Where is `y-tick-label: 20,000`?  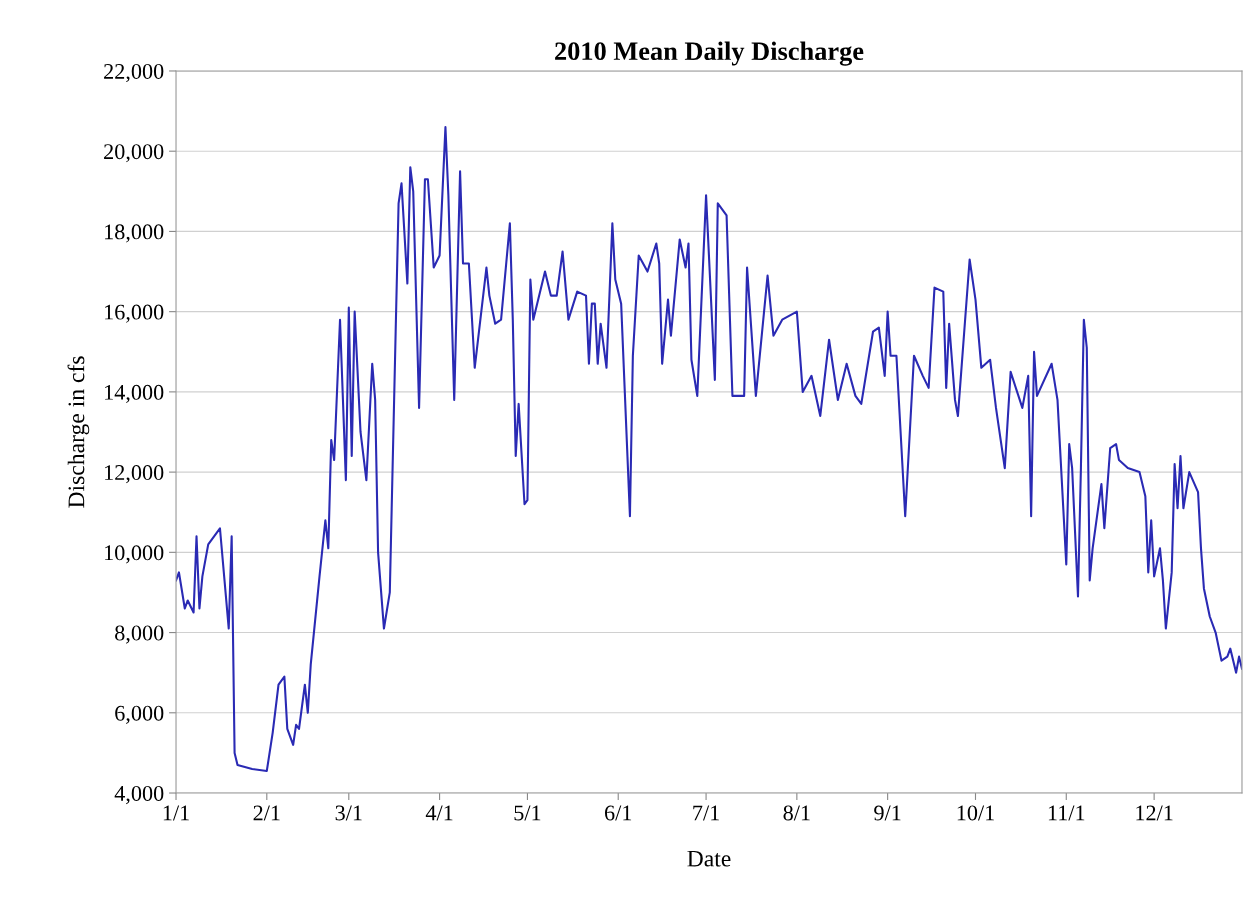 y-tick-label: 20,000 is located at coordinates (134, 153).